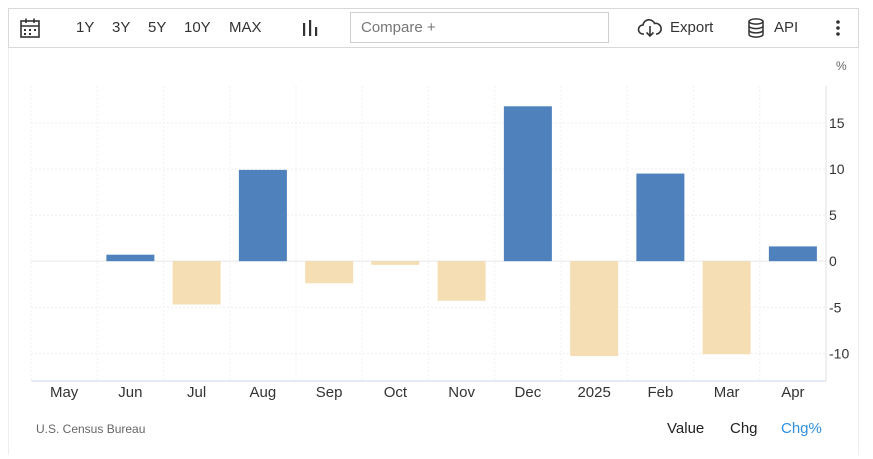 The height and width of the screenshot is (459, 873). What do you see at coordinates (839, 238) in the screenshot?
I see `y-tick-labels: -10 -5 0 5 10 15` at bounding box center [839, 238].